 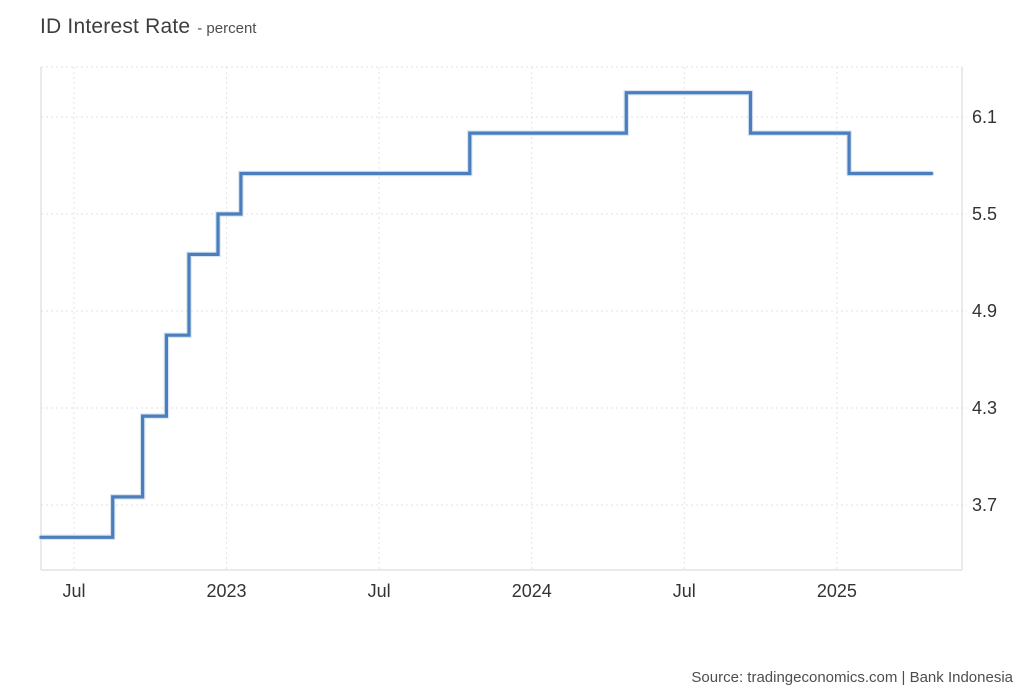 What do you see at coordinates (984, 214) in the screenshot?
I see `y-axis-label-5.5: 5.5` at bounding box center [984, 214].